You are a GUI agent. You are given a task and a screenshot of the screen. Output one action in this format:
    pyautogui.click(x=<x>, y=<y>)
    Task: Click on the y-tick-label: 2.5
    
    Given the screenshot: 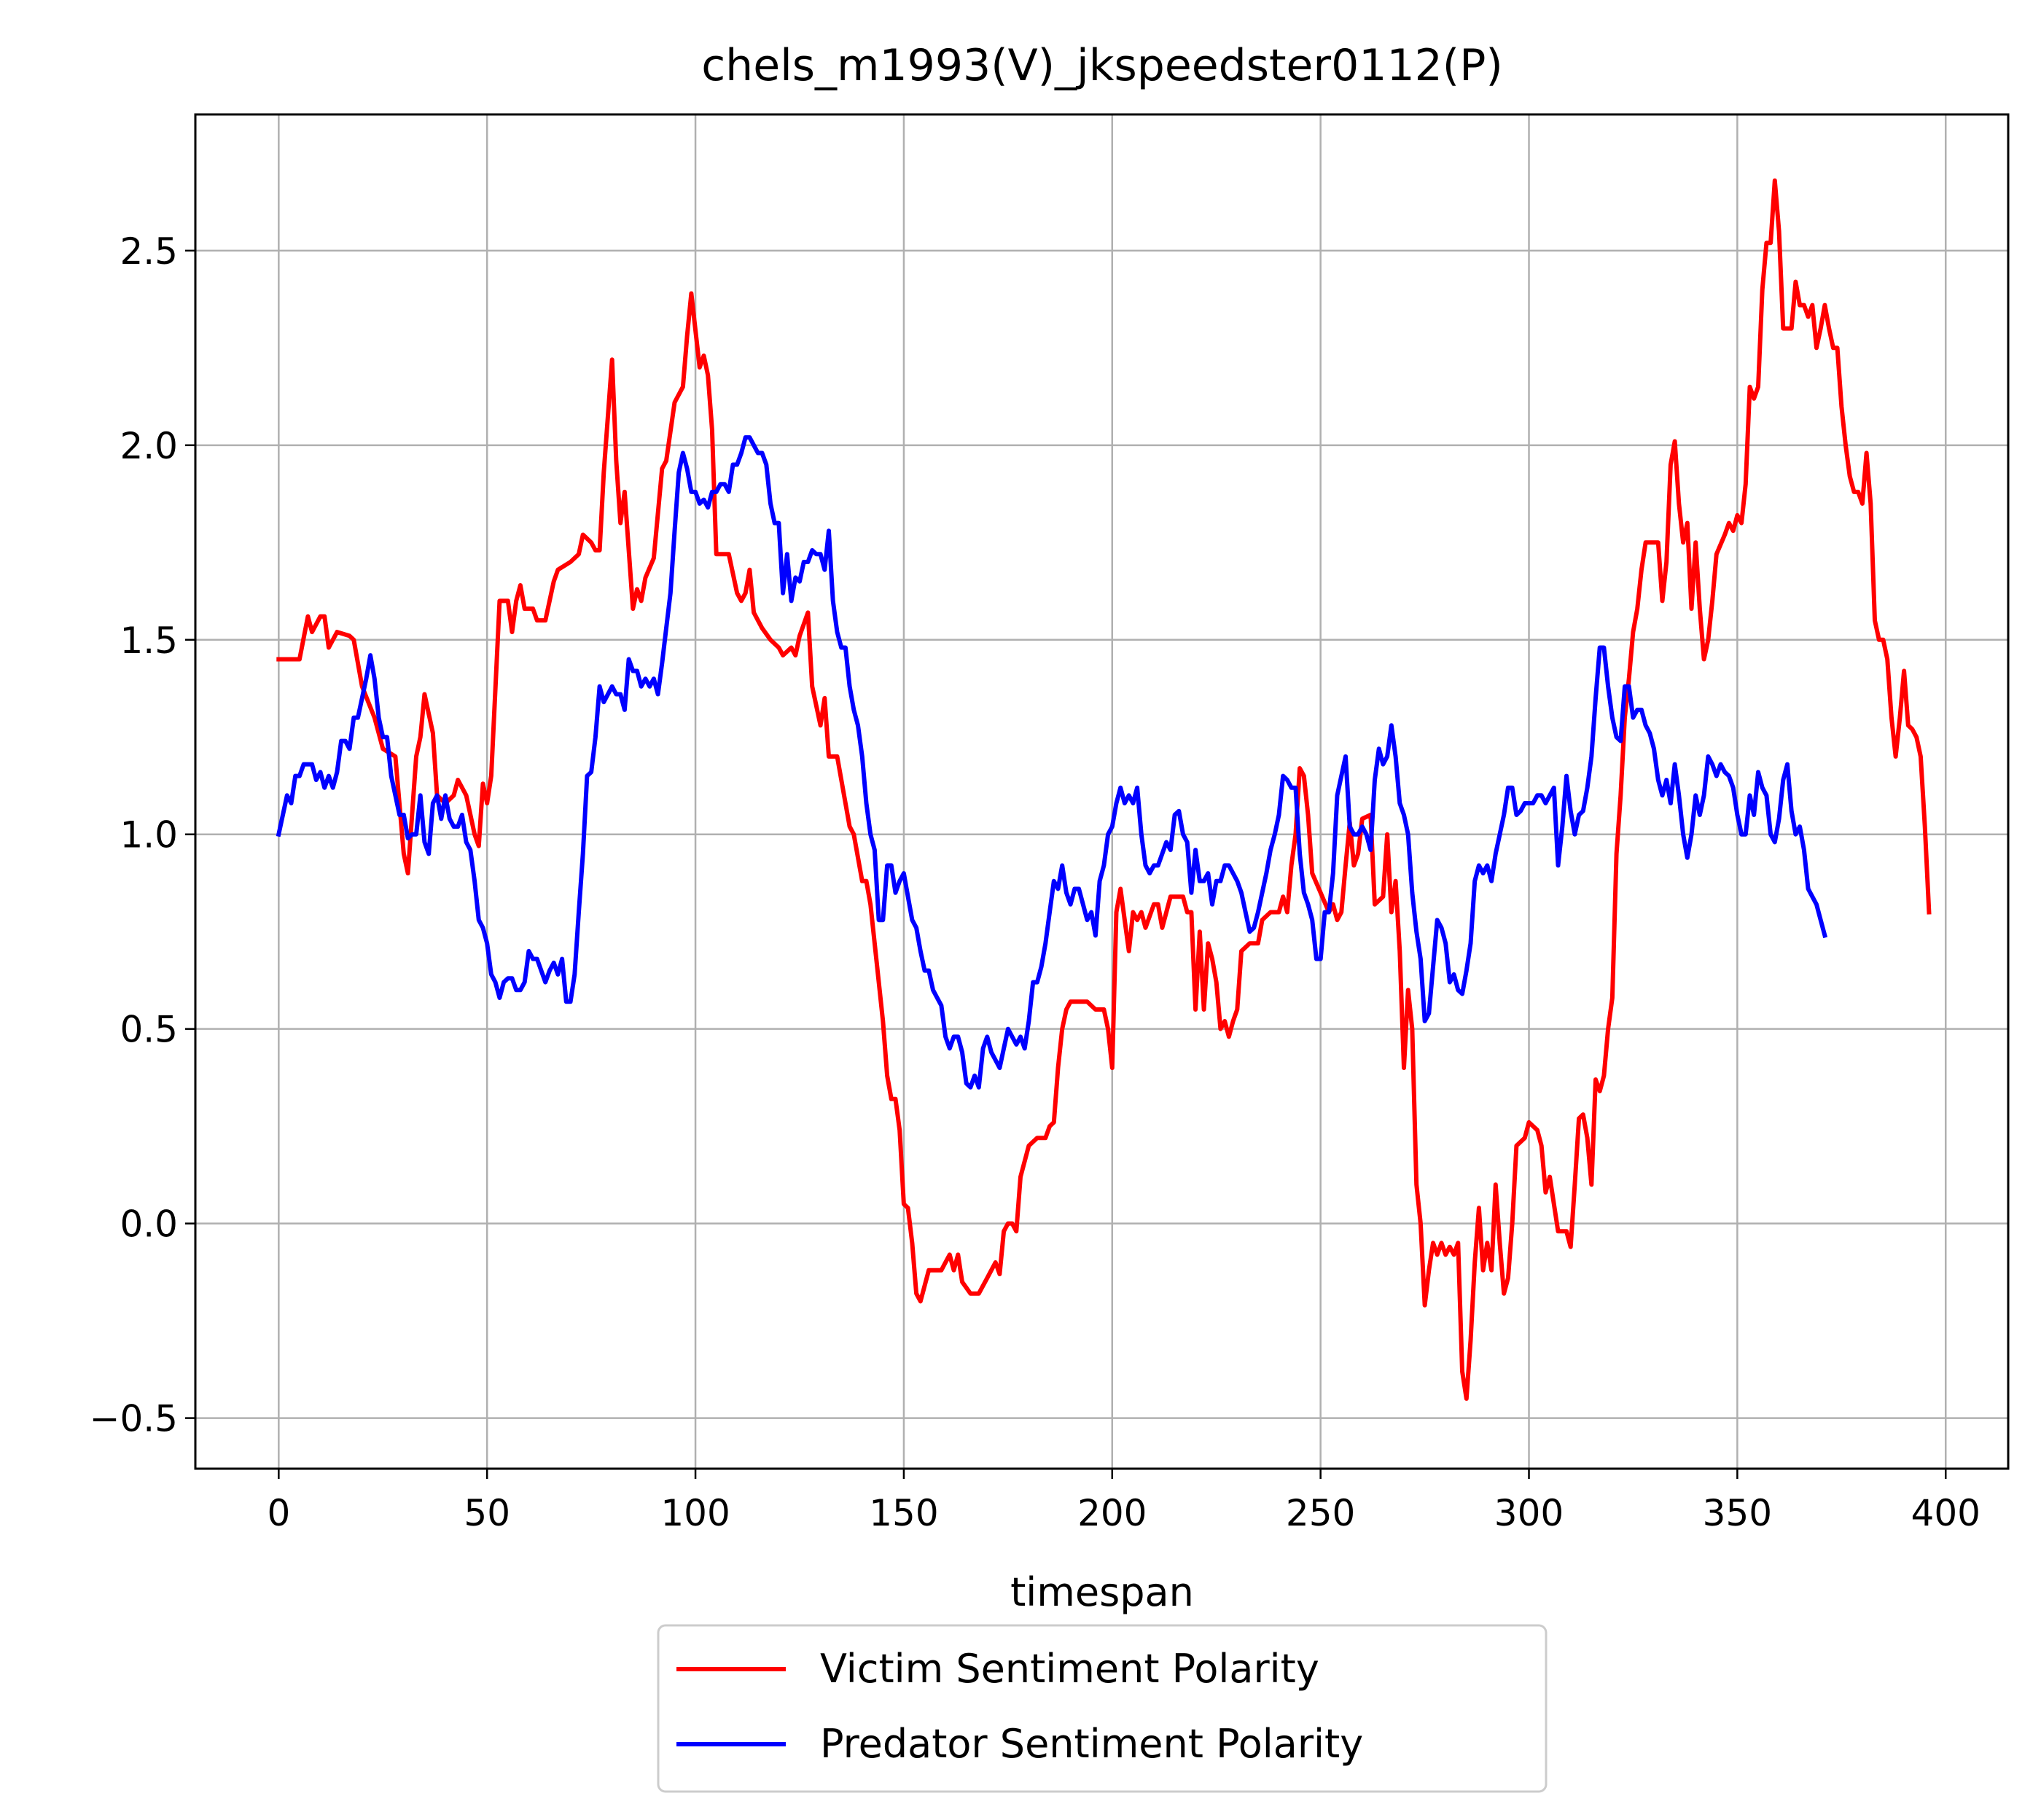 What is the action you would take?
    pyautogui.click(x=149, y=251)
    